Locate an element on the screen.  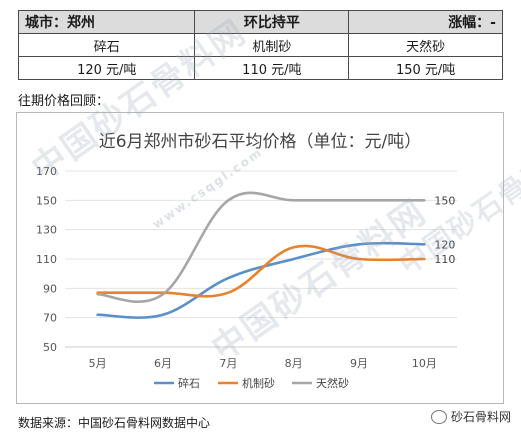
y-tick-label: 150 is located at coordinates (46, 200).